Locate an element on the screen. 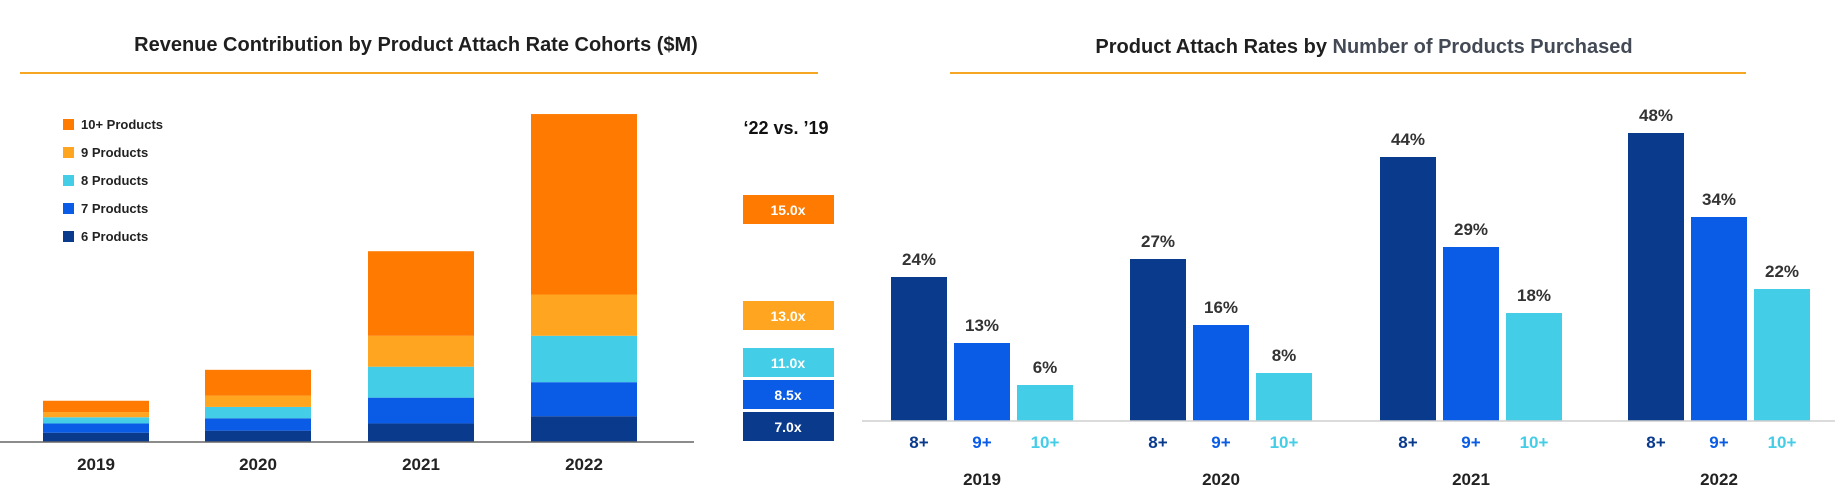  multiplier-label: 7.0x is located at coordinates (787, 427).